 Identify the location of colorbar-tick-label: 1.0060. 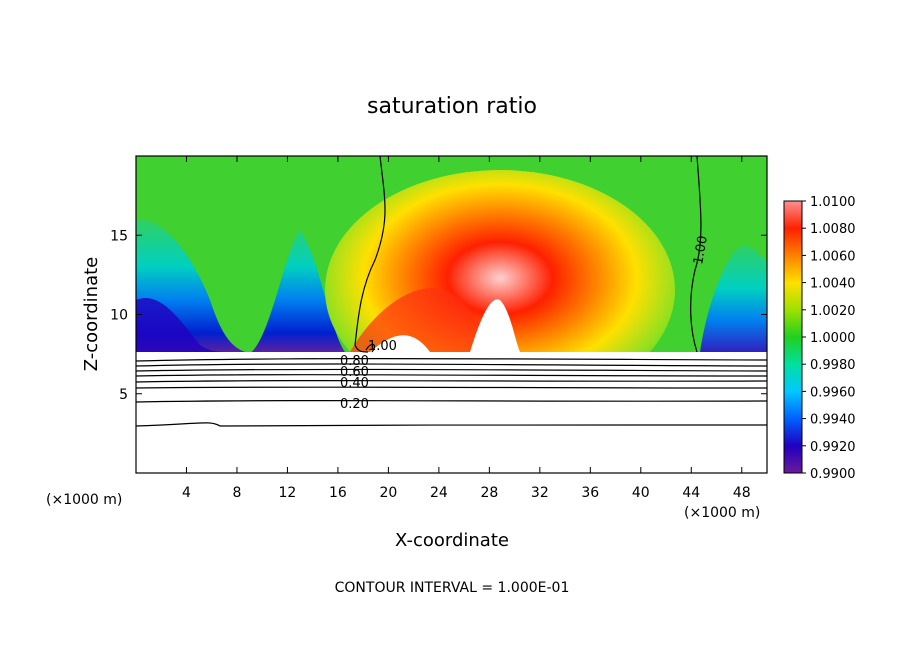
(833, 256).